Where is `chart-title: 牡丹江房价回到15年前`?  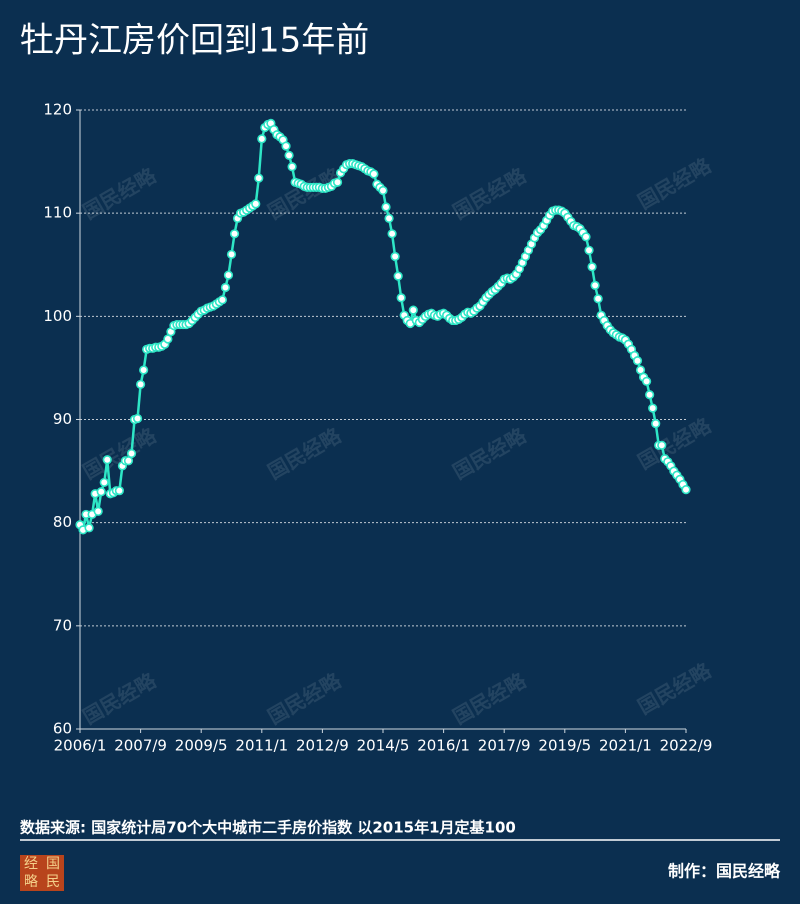
chart-title: 牡丹江房价回到15年前 is located at coordinates (194, 41).